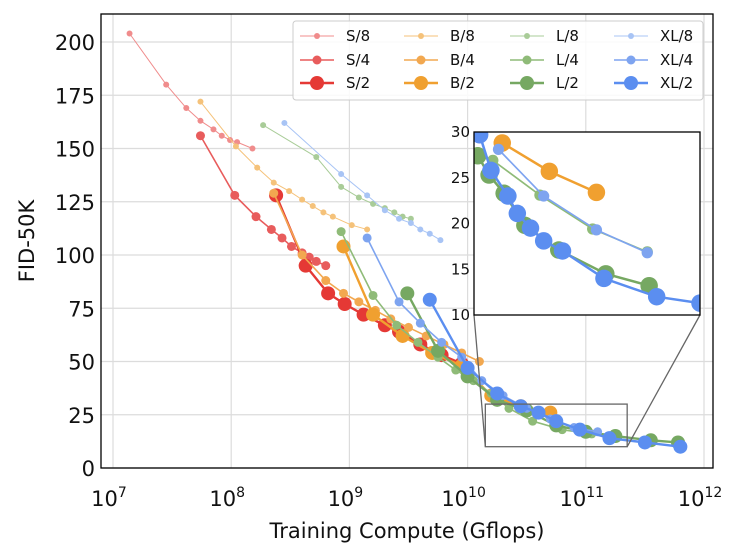 The height and width of the screenshot is (554, 744). Describe the element at coordinates (676, 36) in the screenshot. I see `legend-label: XL/8` at that location.